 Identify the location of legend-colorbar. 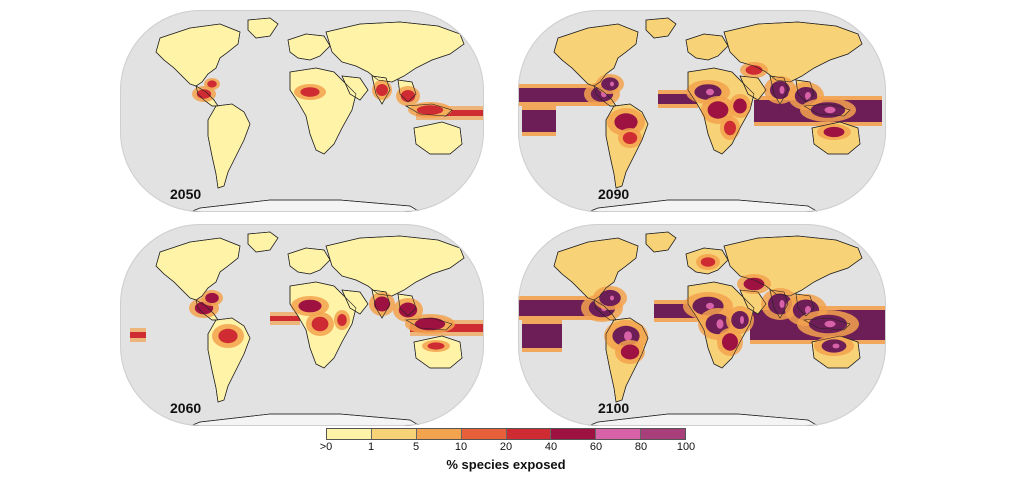
(506, 434).